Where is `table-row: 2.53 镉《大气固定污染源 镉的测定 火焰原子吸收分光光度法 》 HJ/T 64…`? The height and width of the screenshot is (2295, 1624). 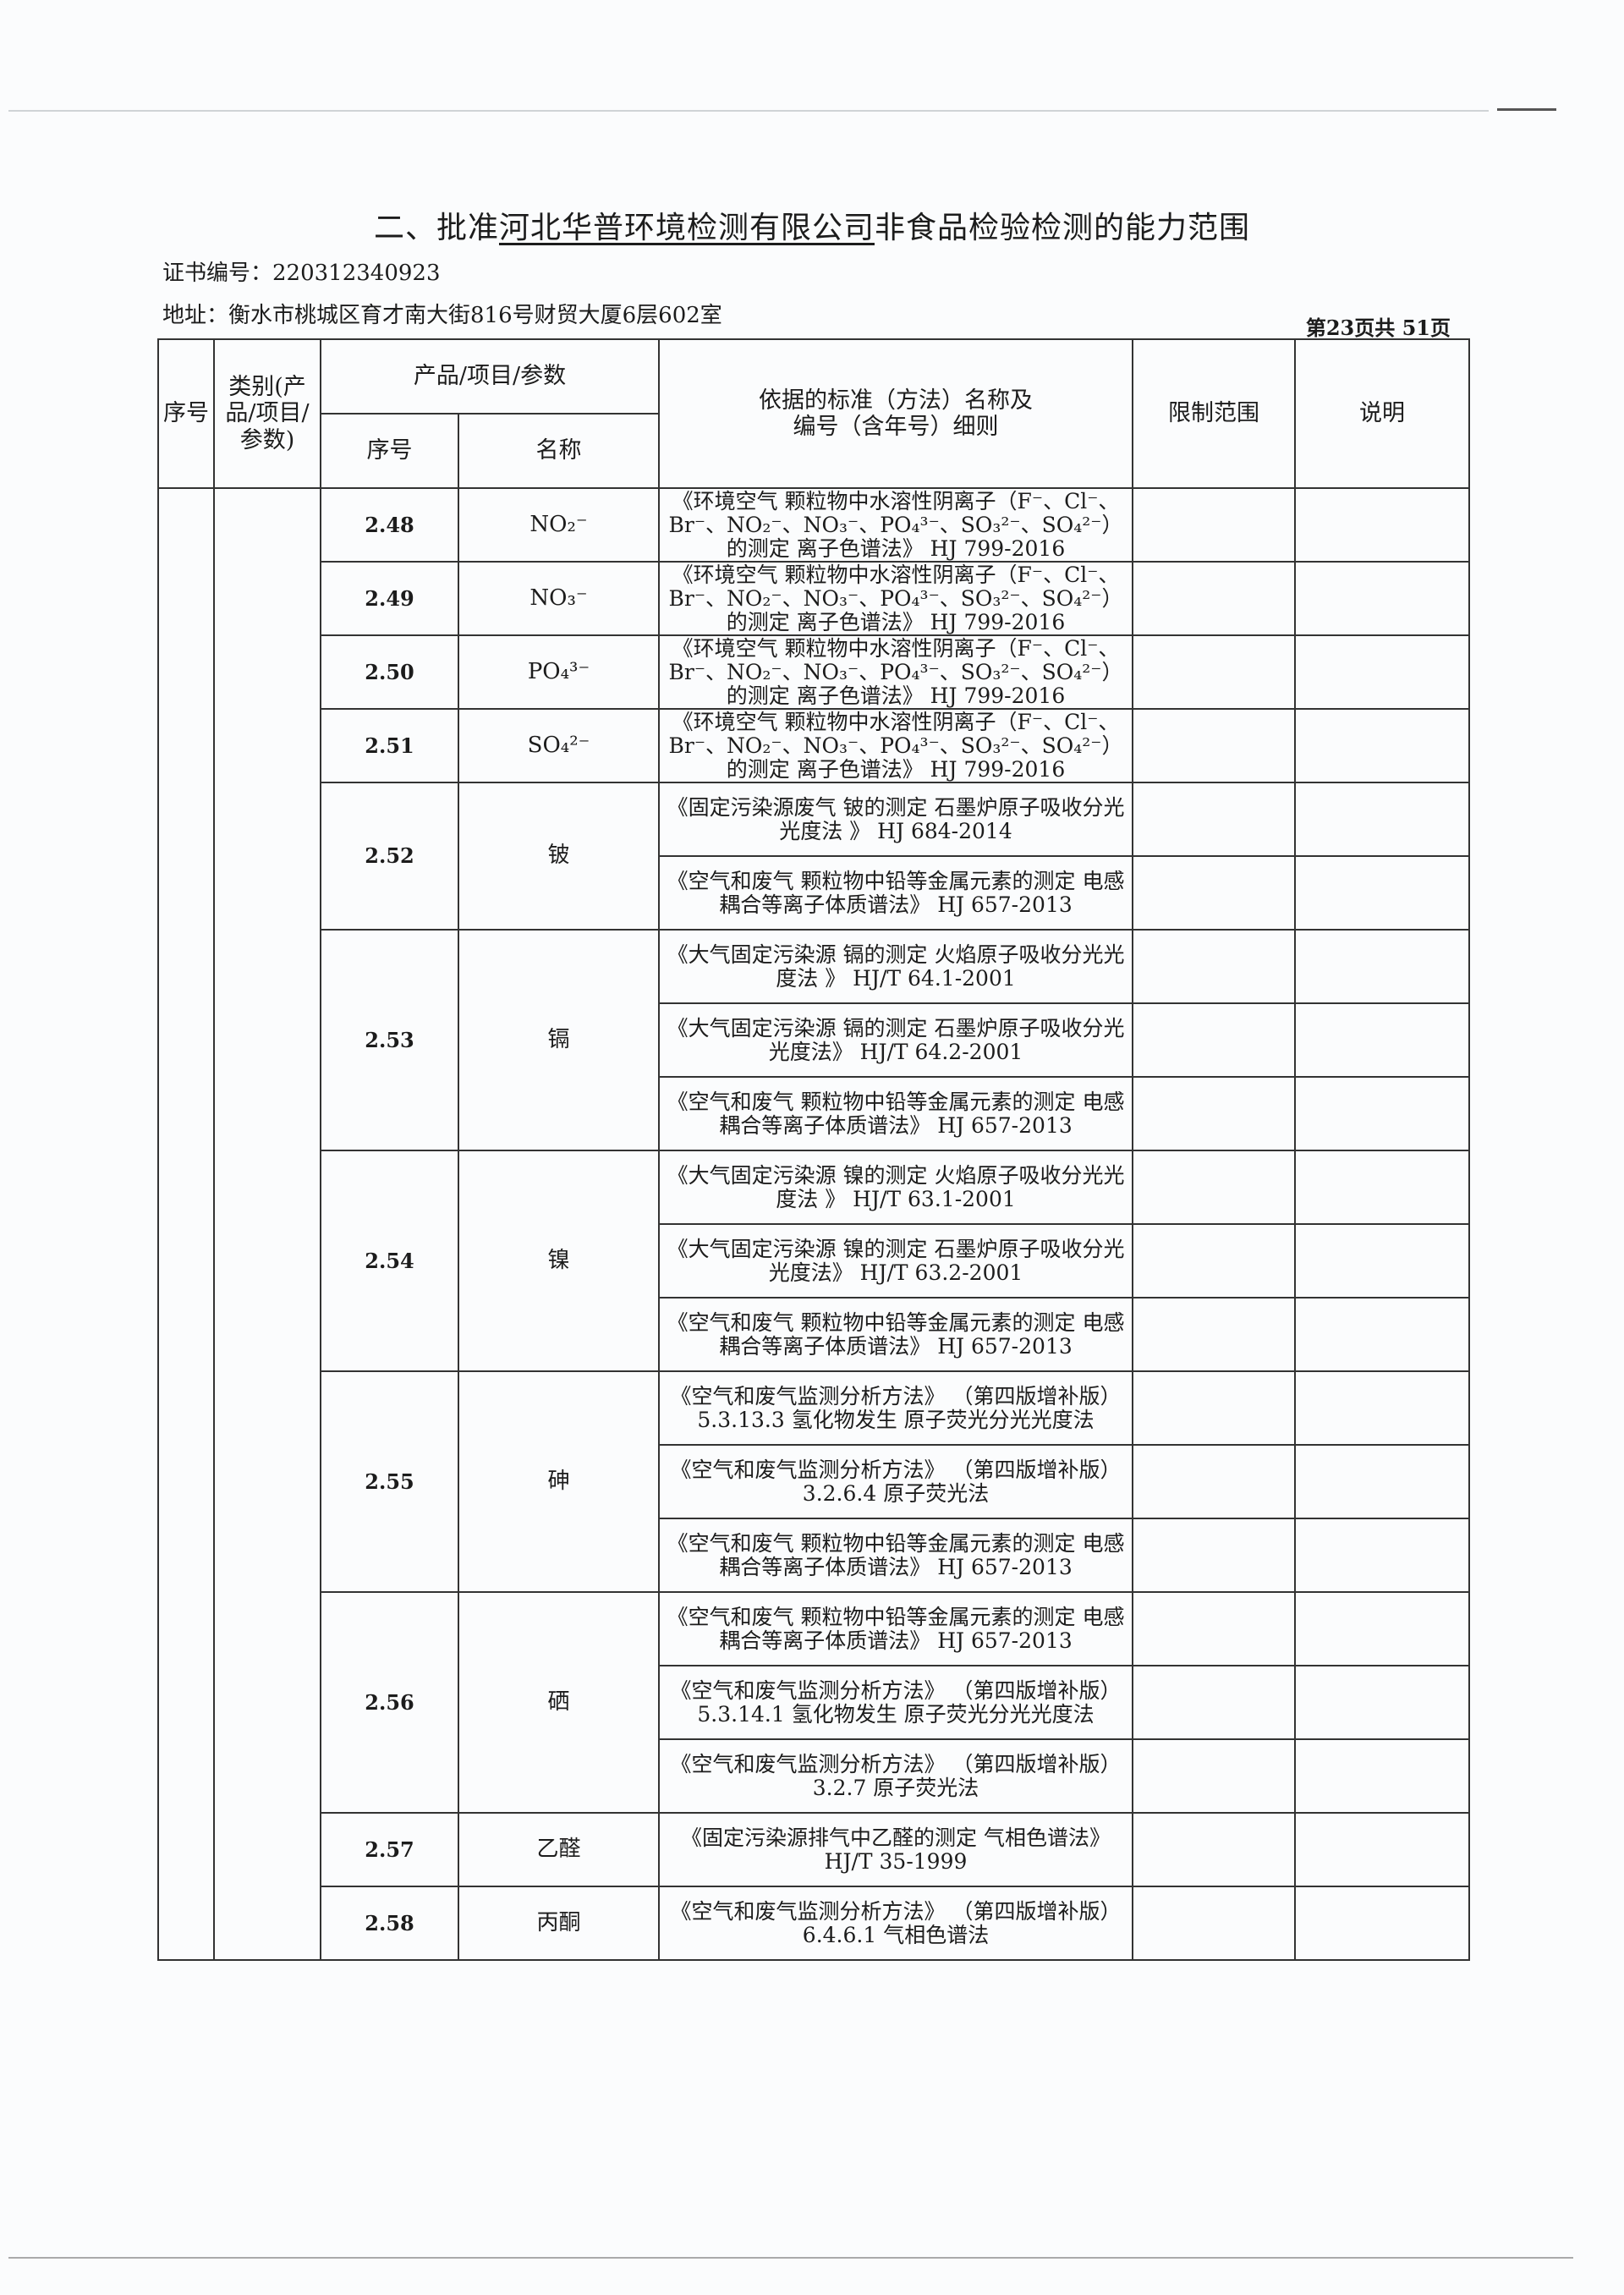 table-row: 2.53 镉《大气固定污染源 镉的测定 火焰原子吸收分光光度法 》 HJ/T 64… is located at coordinates (815, 1040).